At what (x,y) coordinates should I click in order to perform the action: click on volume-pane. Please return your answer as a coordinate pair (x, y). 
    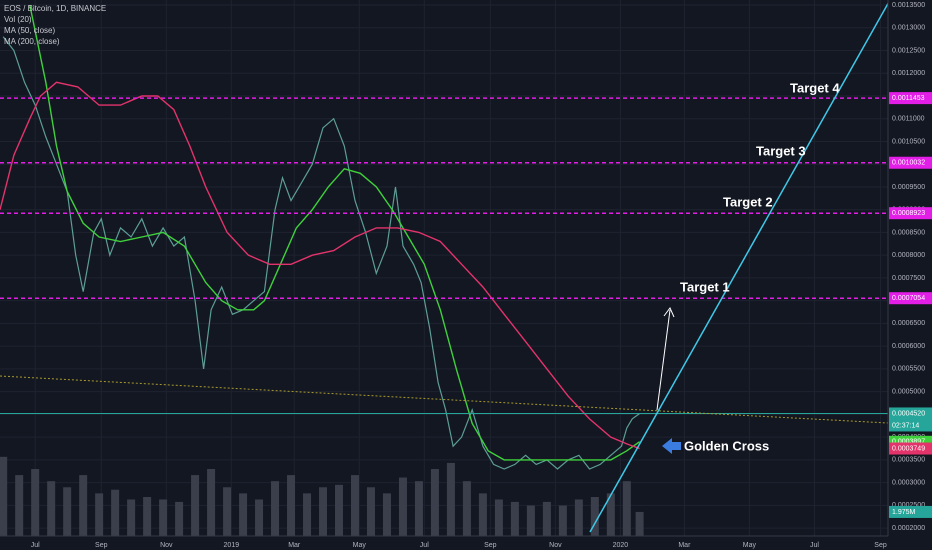
    Looking at the image, I should click on (322, 496).